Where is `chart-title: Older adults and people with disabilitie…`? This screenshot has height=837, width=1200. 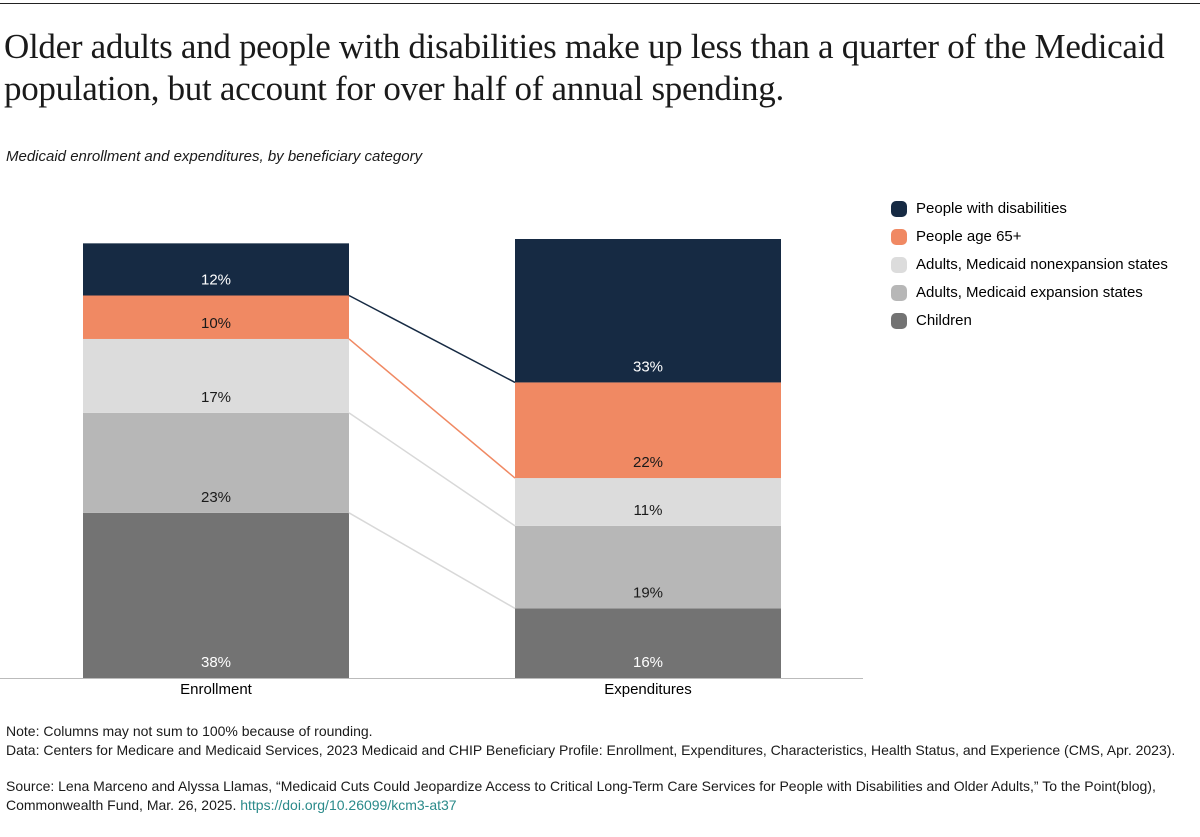
chart-title: Older adults and people with disabilitie… is located at coordinates (584, 67).